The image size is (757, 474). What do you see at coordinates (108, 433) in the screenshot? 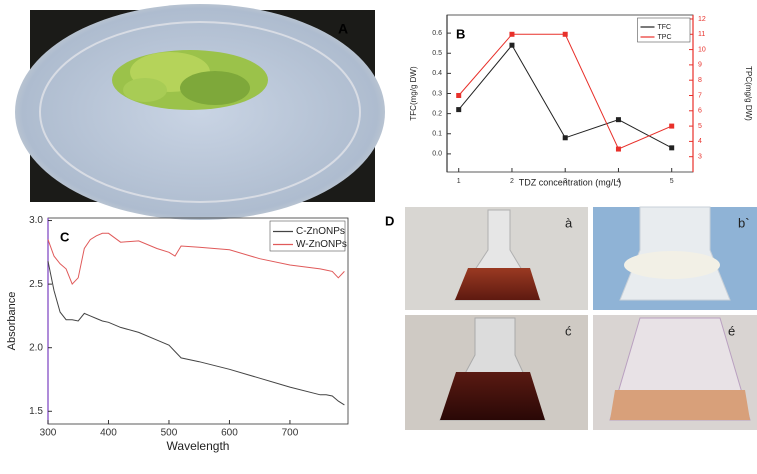
I see `x-tick-label: 400` at bounding box center [108, 433].